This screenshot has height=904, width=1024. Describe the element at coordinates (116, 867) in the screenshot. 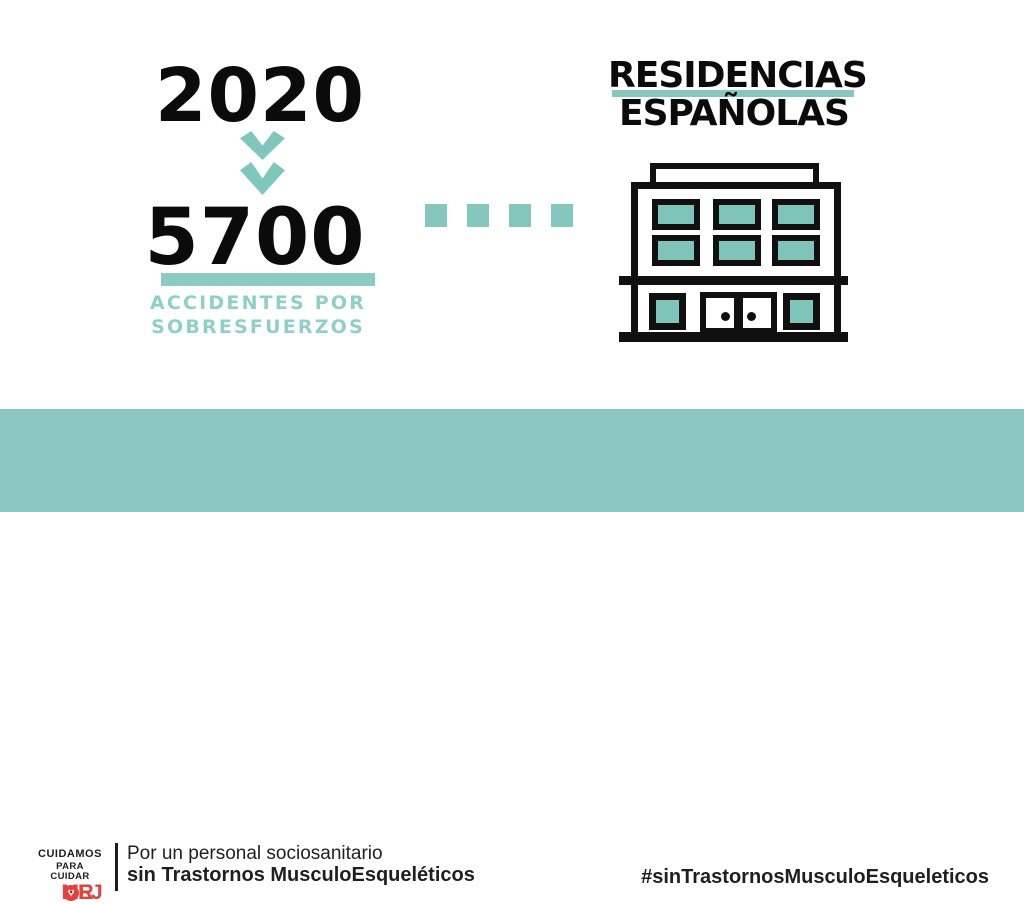

I see `logo-divider` at that location.